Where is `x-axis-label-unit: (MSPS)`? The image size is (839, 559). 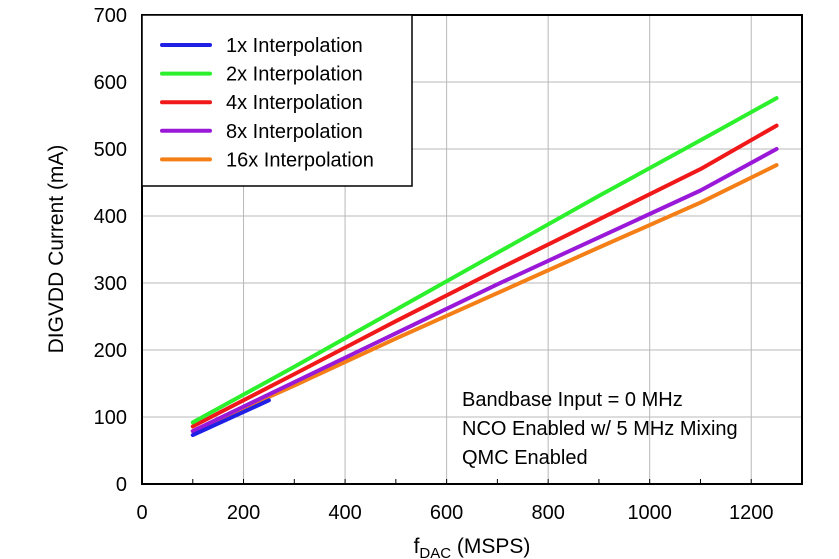
x-axis-label-unit: (MSPS) is located at coordinates (490, 546).